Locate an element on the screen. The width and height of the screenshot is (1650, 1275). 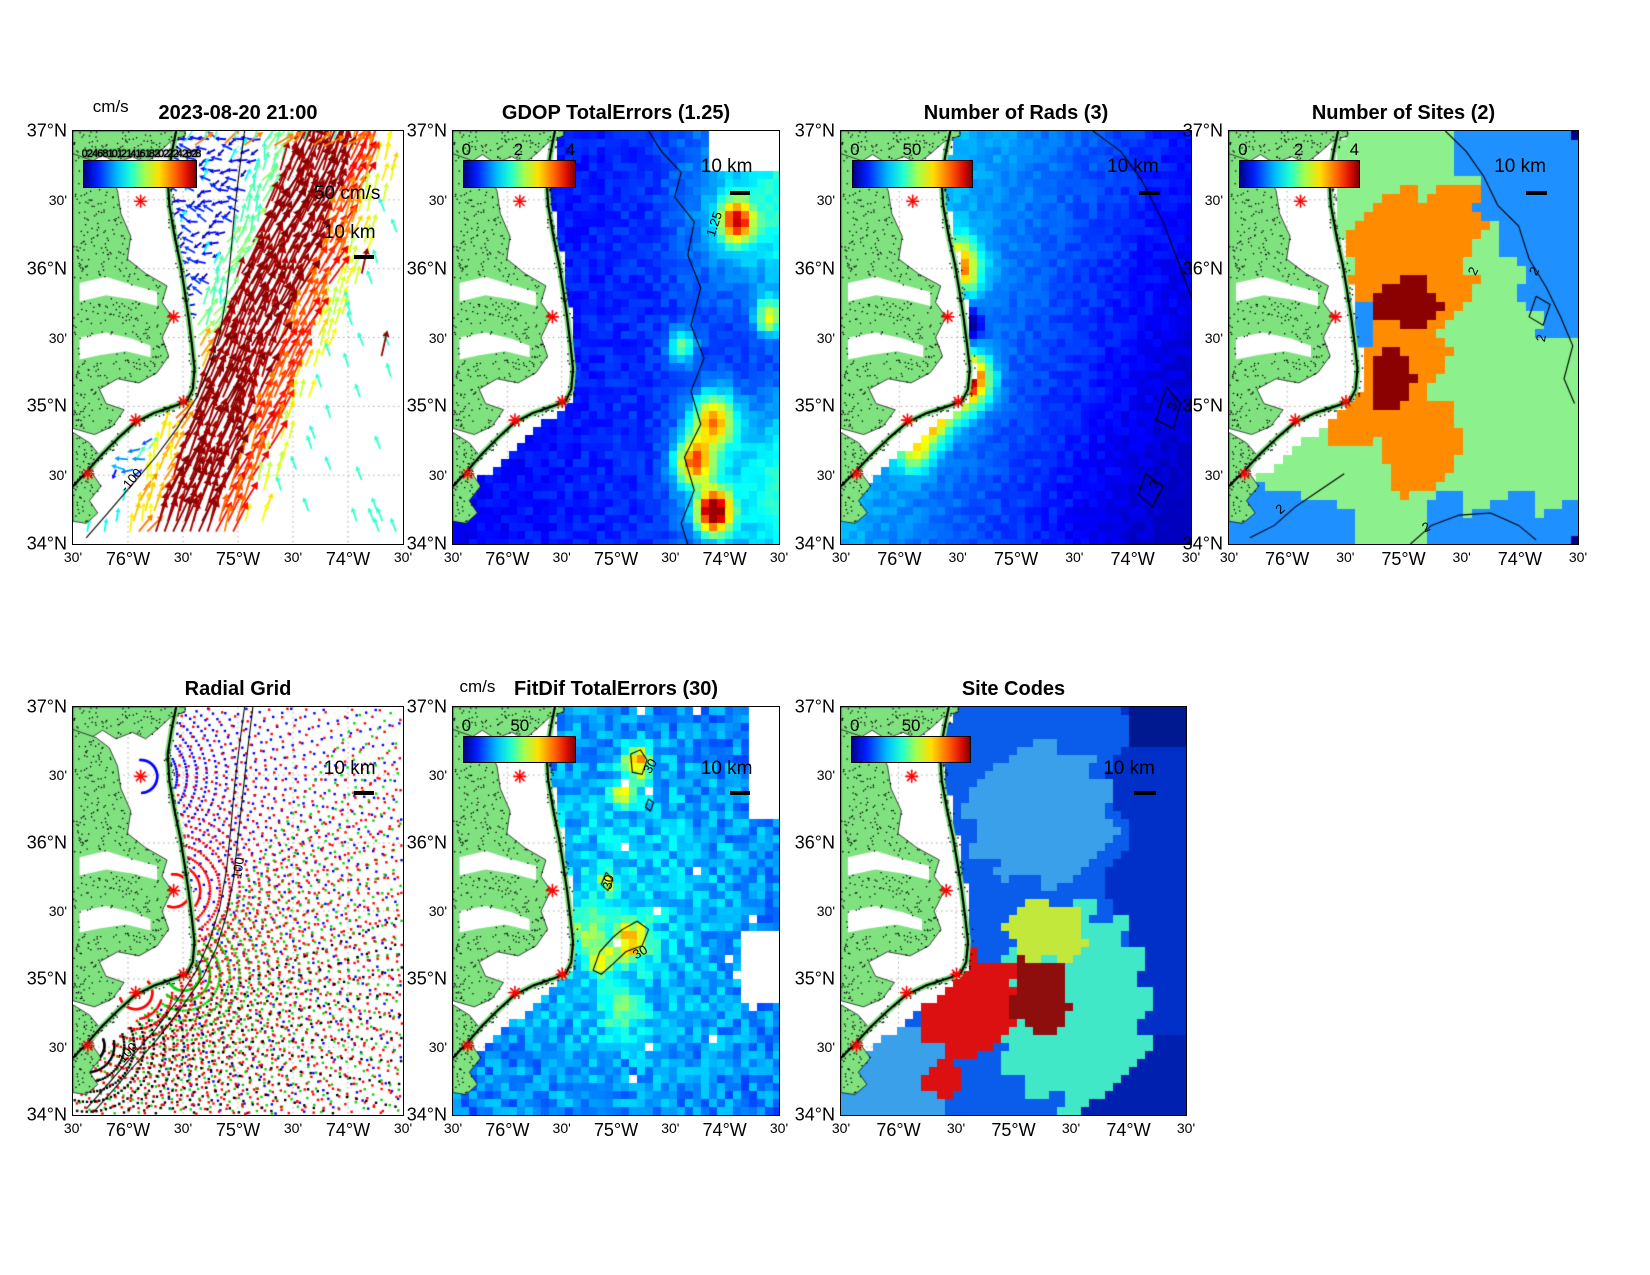
panel-title: Radial Grid is located at coordinates (238, 689).